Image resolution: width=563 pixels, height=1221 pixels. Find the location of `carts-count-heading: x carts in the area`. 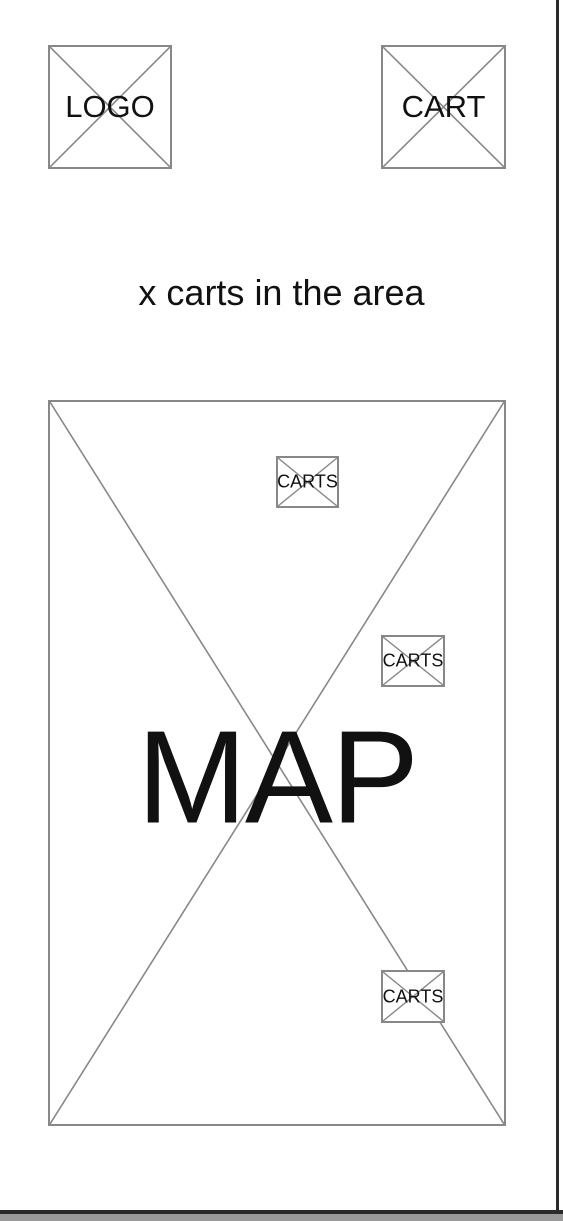

carts-count-heading: x carts in the area is located at coordinates (281, 292).